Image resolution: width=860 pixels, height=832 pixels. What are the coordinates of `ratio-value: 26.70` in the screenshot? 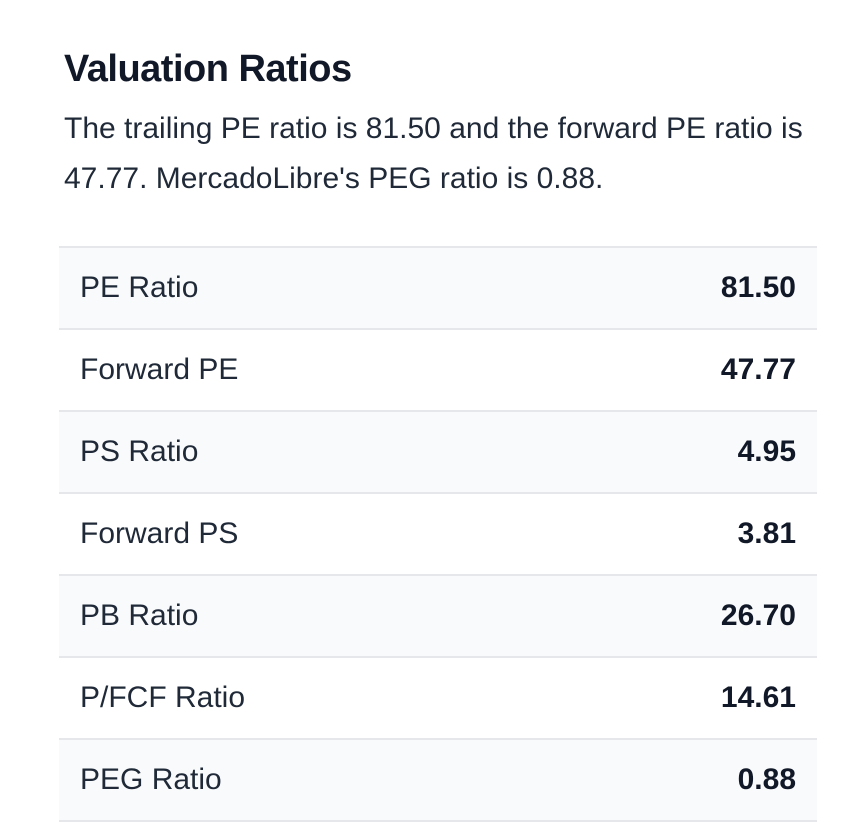 It's located at (687, 615).